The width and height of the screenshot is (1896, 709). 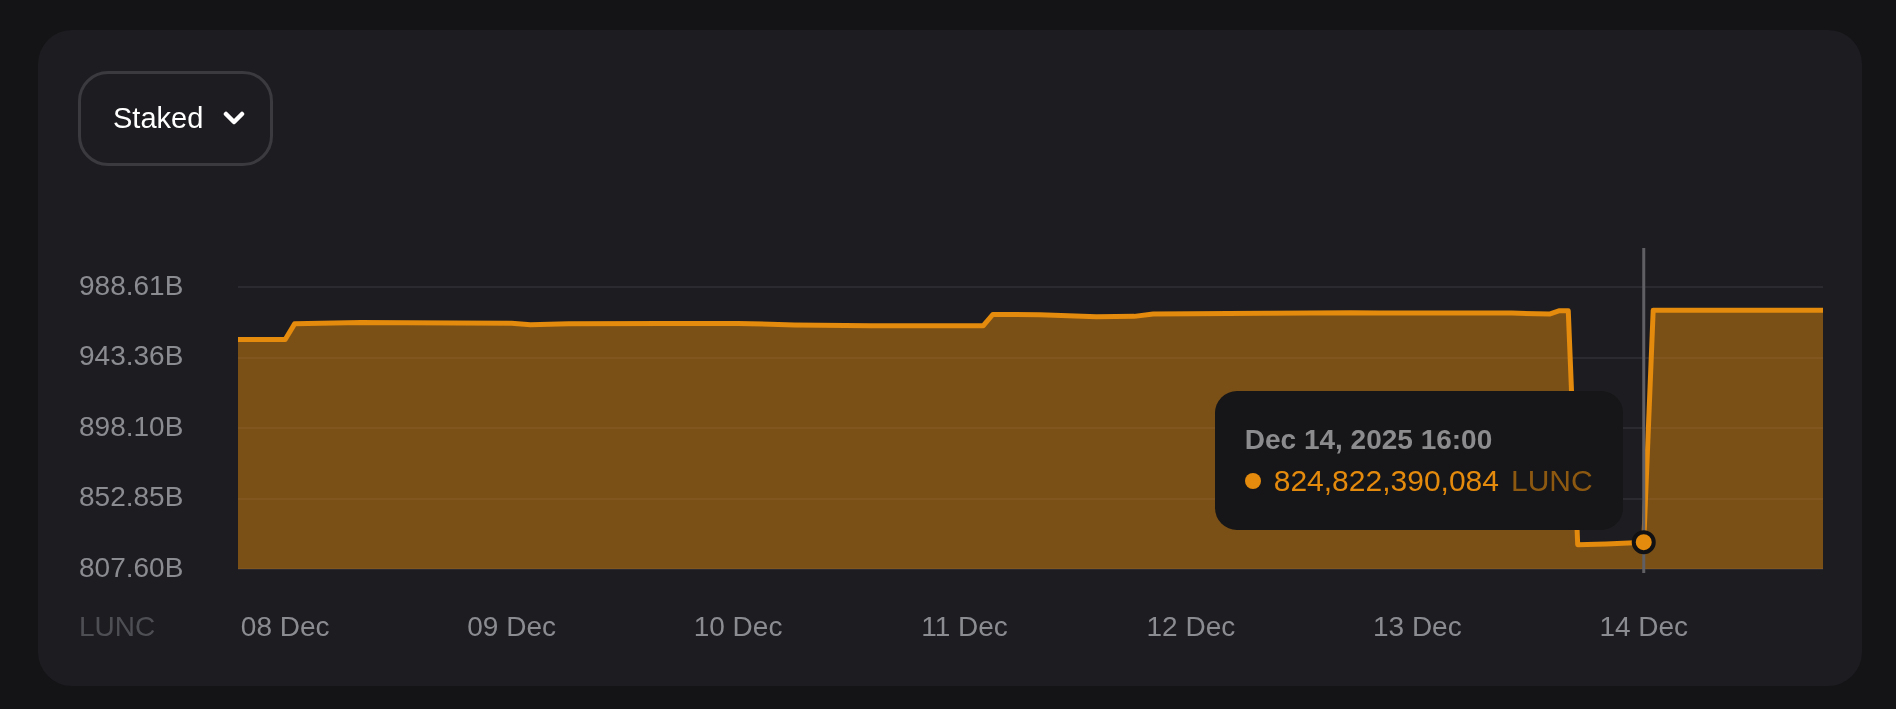 What do you see at coordinates (738, 626) in the screenshot?
I see `x-tick-label: 10 Dec` at bounding box center [738, 626].